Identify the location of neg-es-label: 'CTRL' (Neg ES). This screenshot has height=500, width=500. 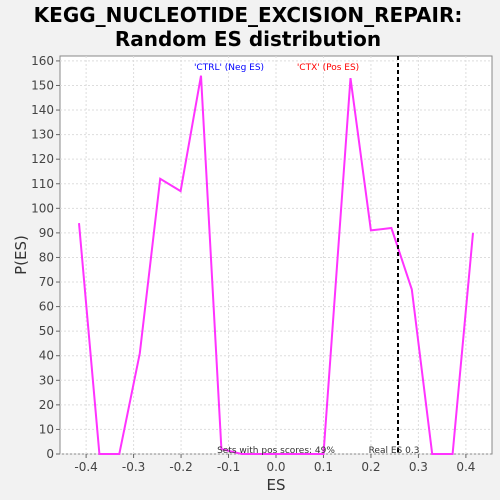
(229, 68).